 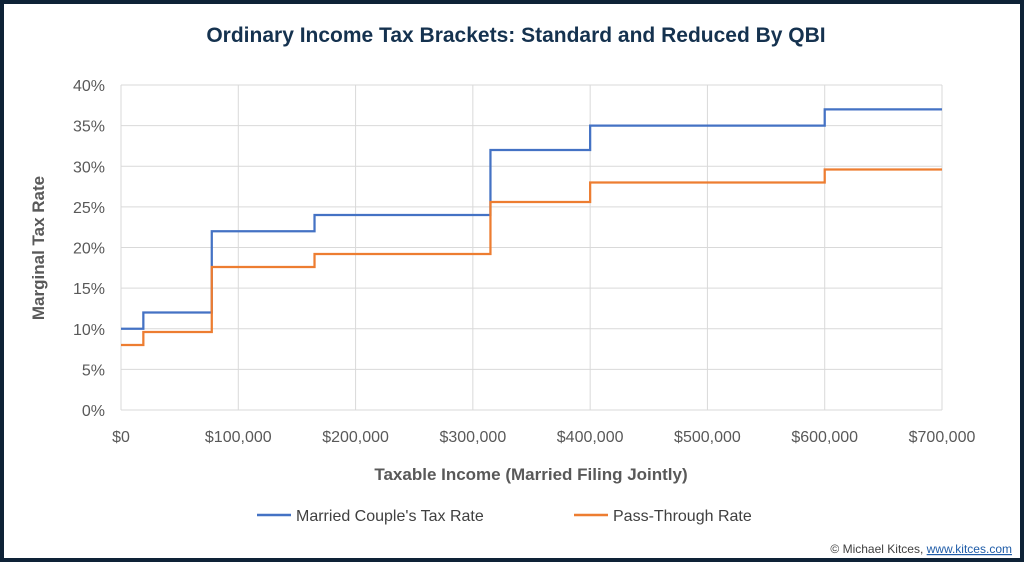 I want to click on x-tick-label: $500,000, so click(x=707, y=437).